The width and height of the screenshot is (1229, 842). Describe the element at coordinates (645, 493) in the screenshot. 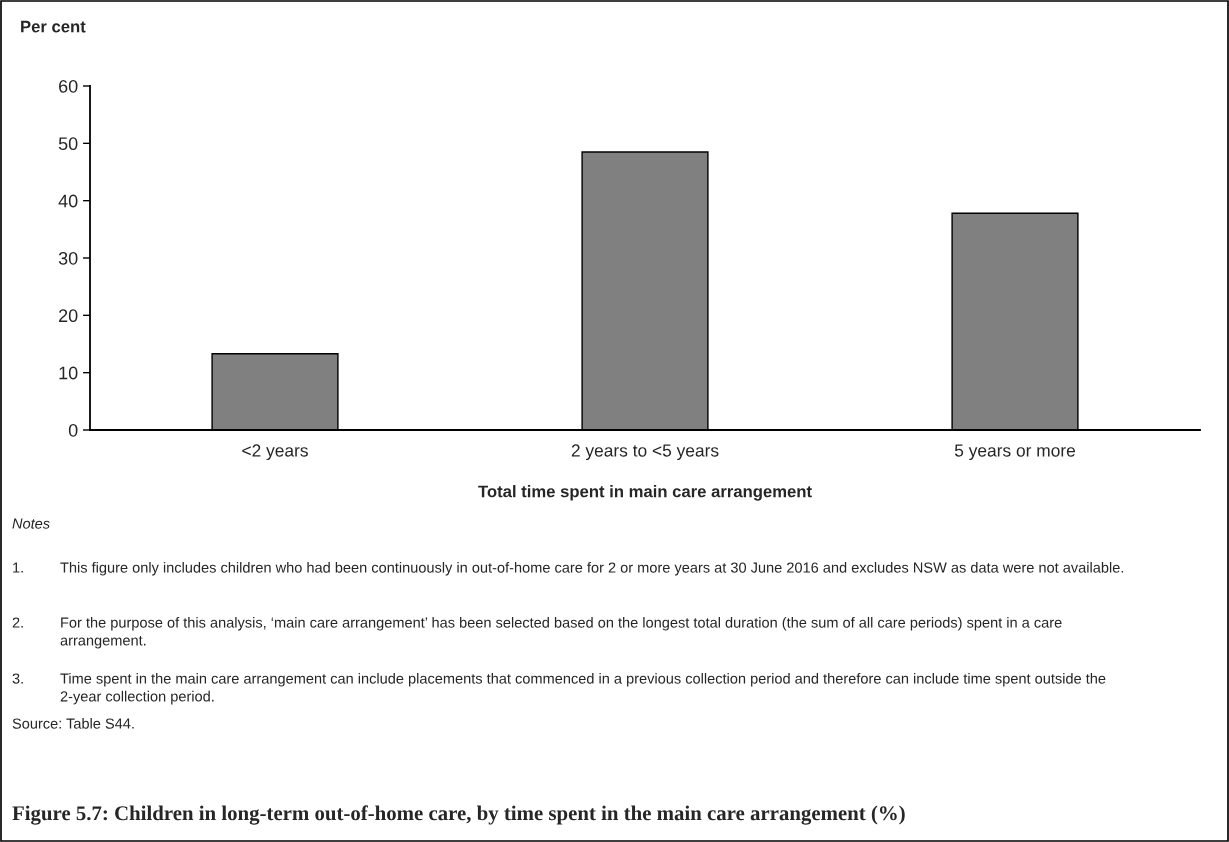

I see `x-axis-title: Total time spent in main care arrangement` at that location.